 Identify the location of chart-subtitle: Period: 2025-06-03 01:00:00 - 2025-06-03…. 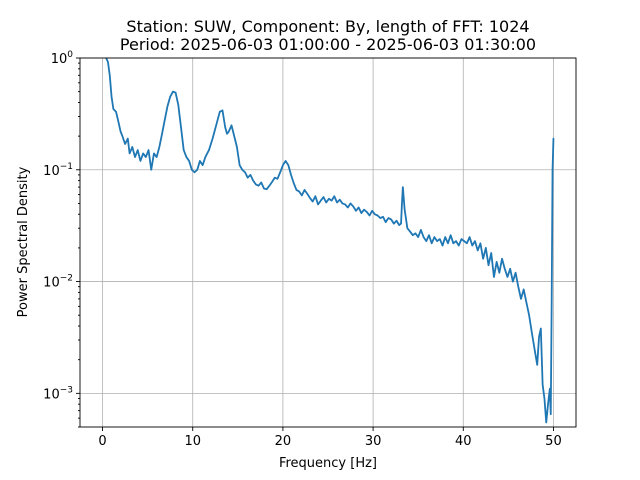
(328, 44).